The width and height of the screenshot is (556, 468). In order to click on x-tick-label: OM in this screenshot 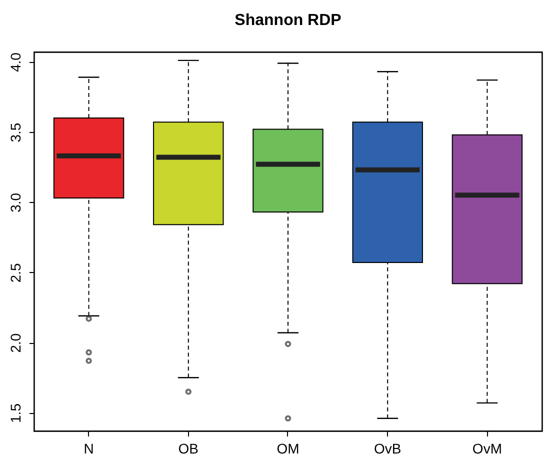, I will do `click(288, 448)`.